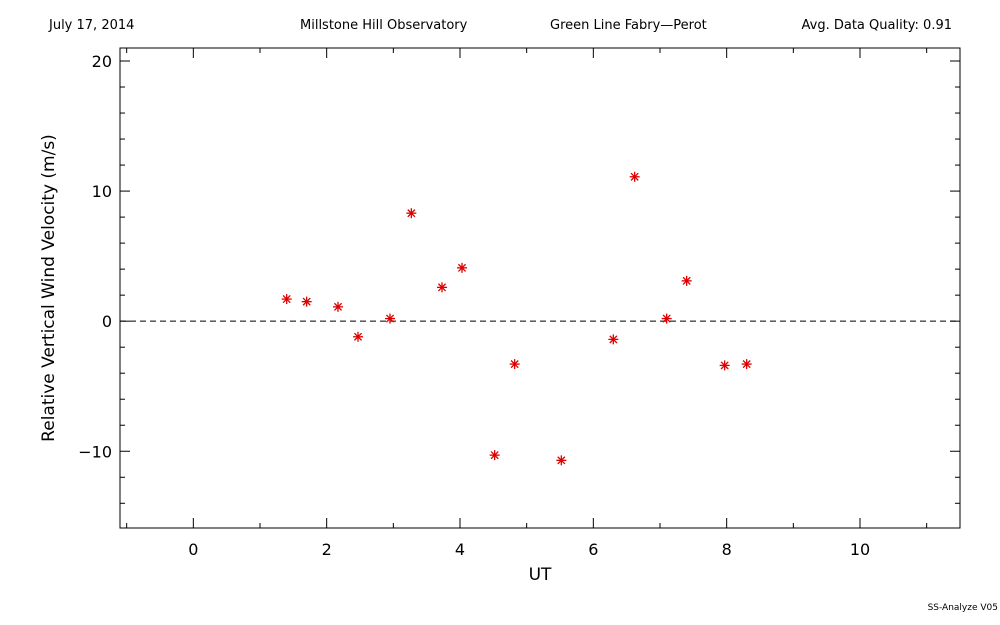 This screenshot has width=1000, height=625. Describe the element at coordinates (102, 191) in the screenshot. I see `y-tick-label: 10` at that location.